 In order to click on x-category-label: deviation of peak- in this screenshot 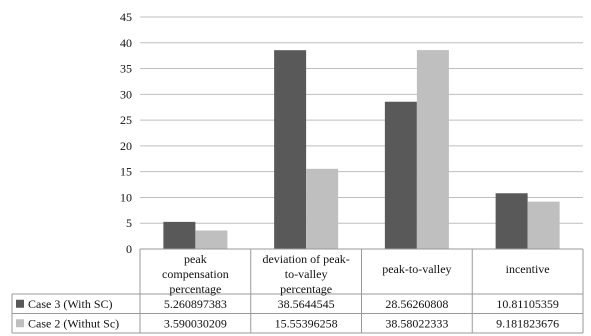, I will do `click(305, 259)`.